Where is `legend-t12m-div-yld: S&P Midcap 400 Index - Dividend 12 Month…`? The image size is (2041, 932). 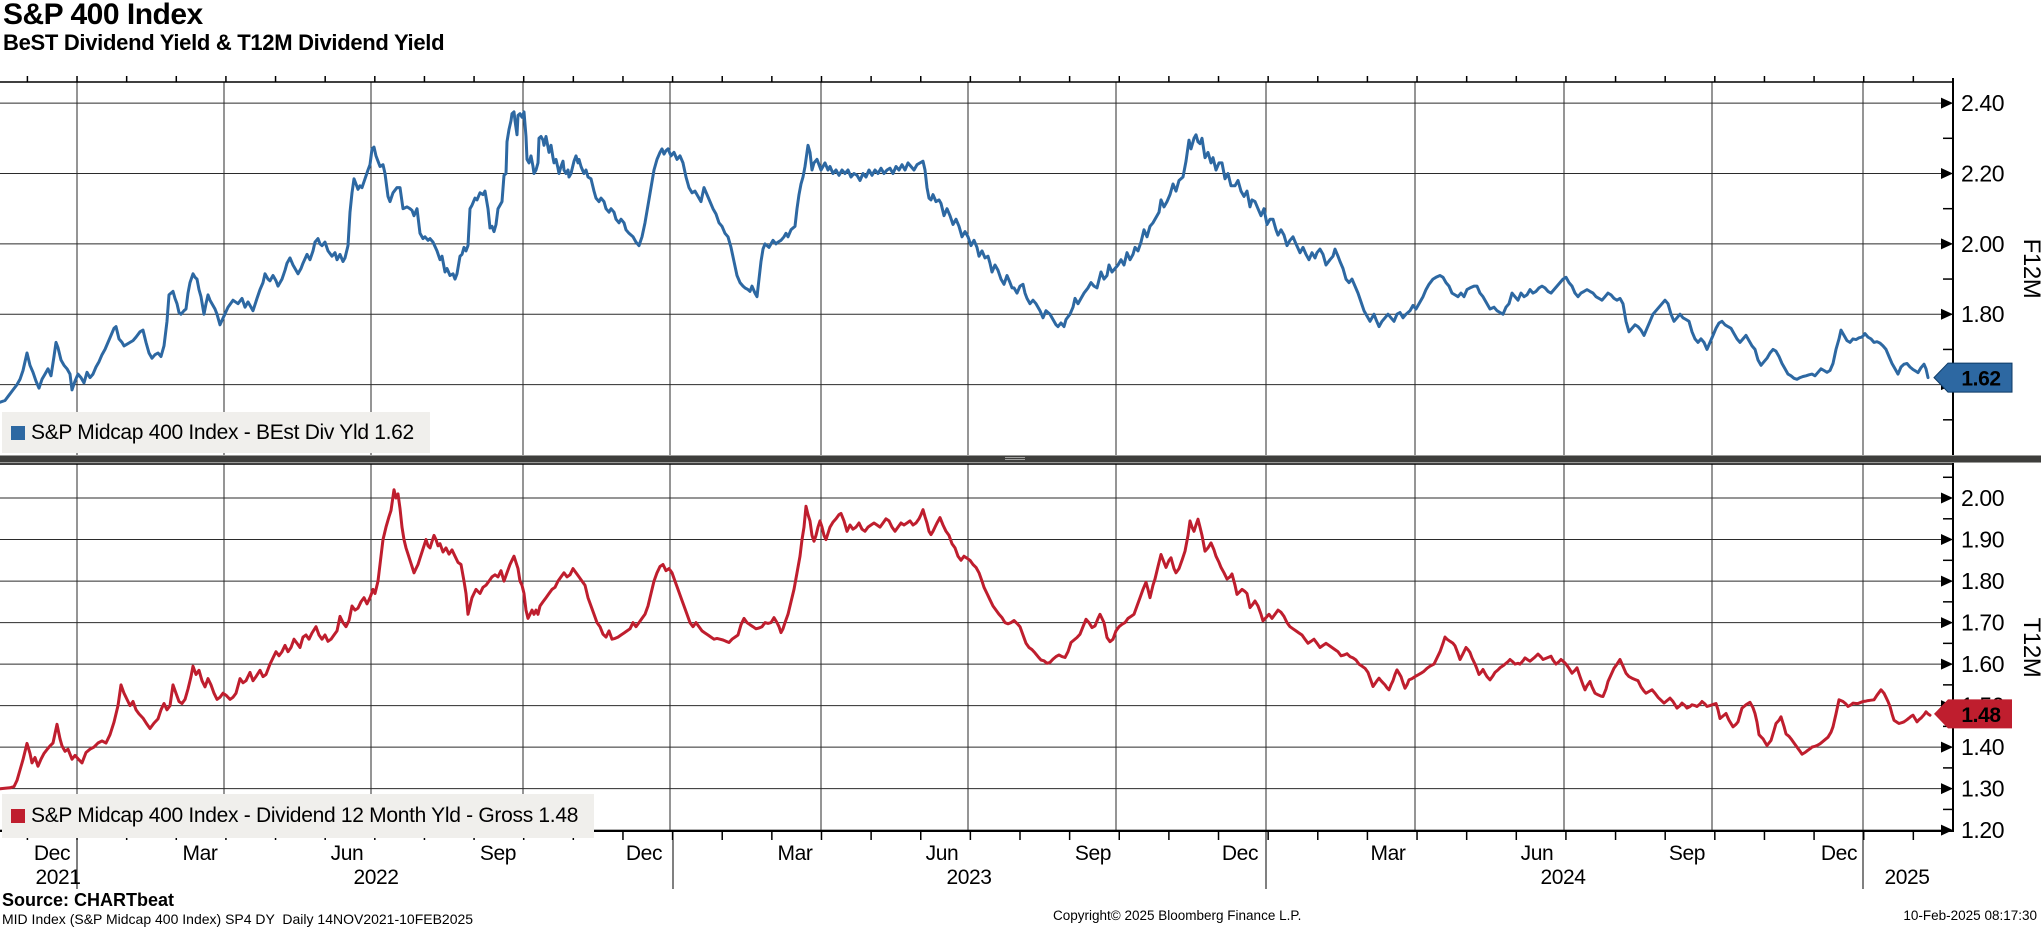
legend-t12m-div-yld: S&P Midcap 400 Index - Dividend 12 Month… is located at coordinates (298, 816).